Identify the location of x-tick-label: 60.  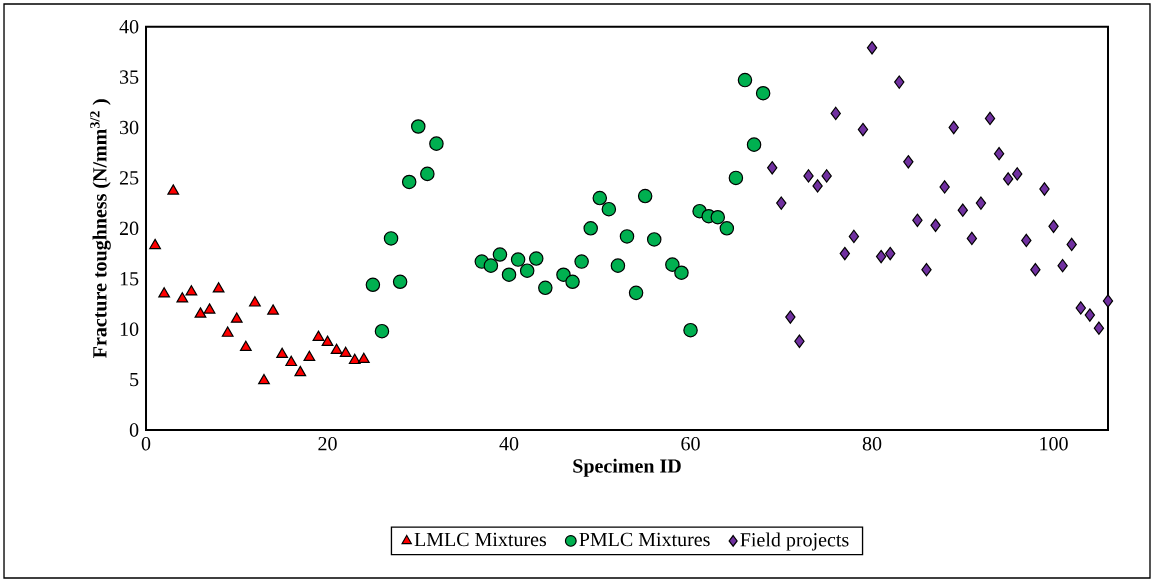
(690, 443).